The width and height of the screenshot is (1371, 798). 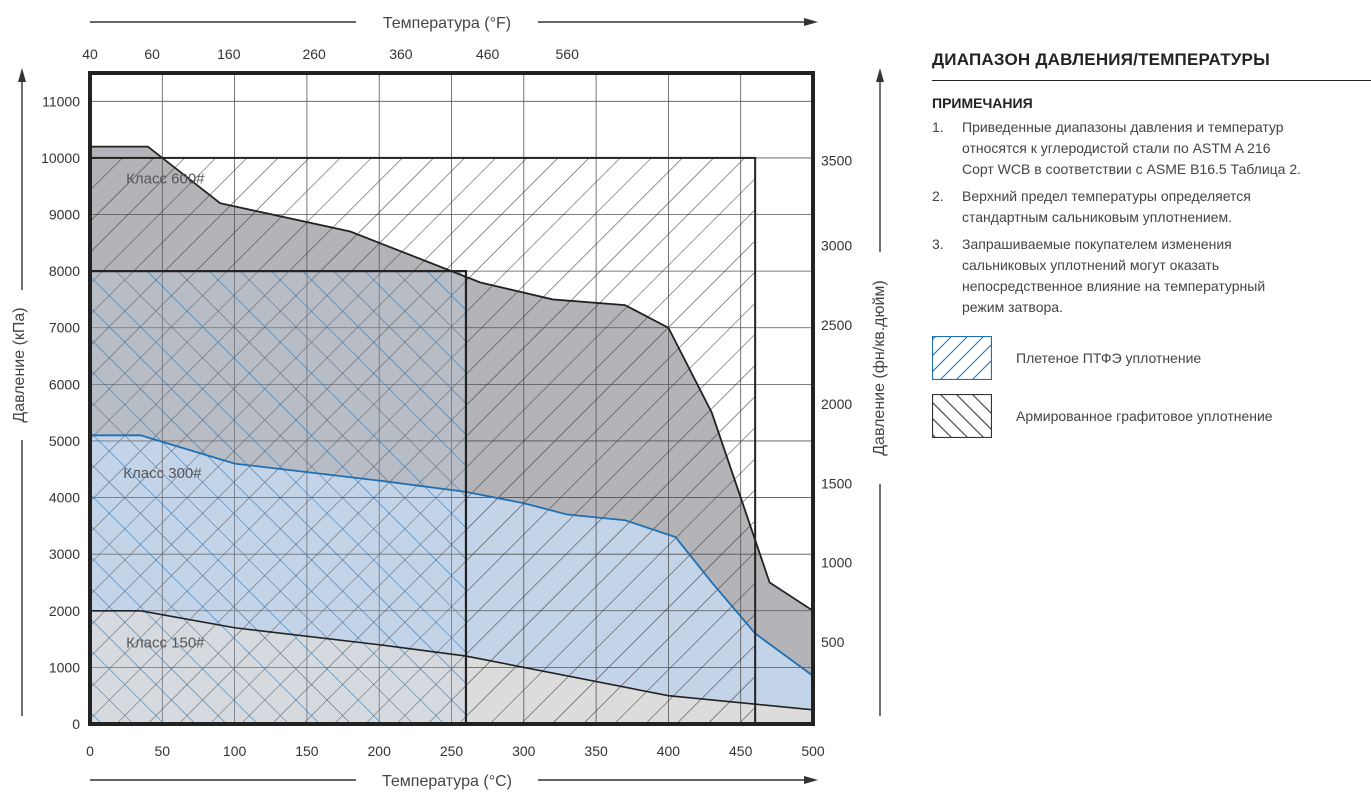 I want to click on x-tick-label-top: 60, so click(x=152, y=54).